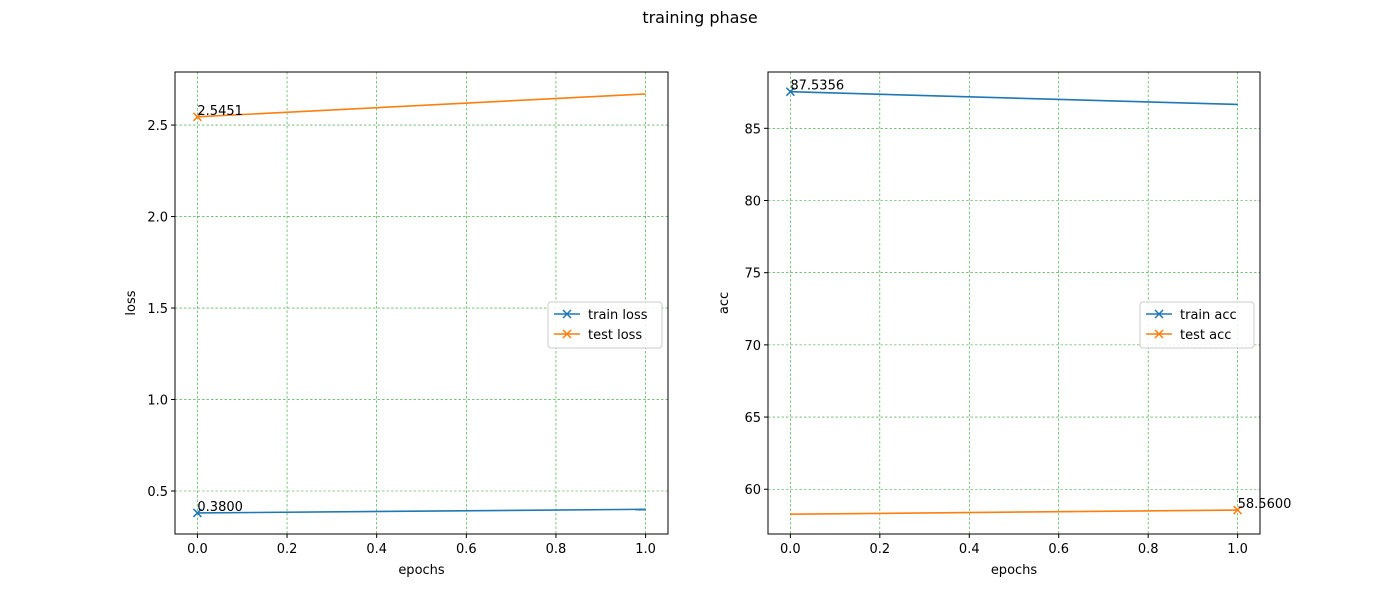  I want to click on y-tick-label-5: 85, so click(752, 129).